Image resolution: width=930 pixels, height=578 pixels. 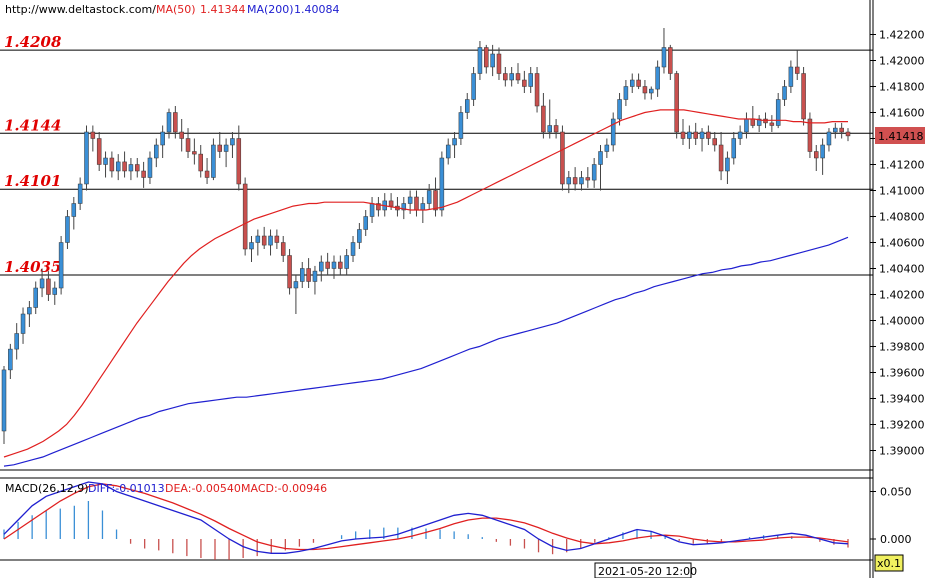 What do you see at coordinates (902, 87) in the screenshot?
I see `price-tick-label: 1.41800` at bounding box center [902, 87].